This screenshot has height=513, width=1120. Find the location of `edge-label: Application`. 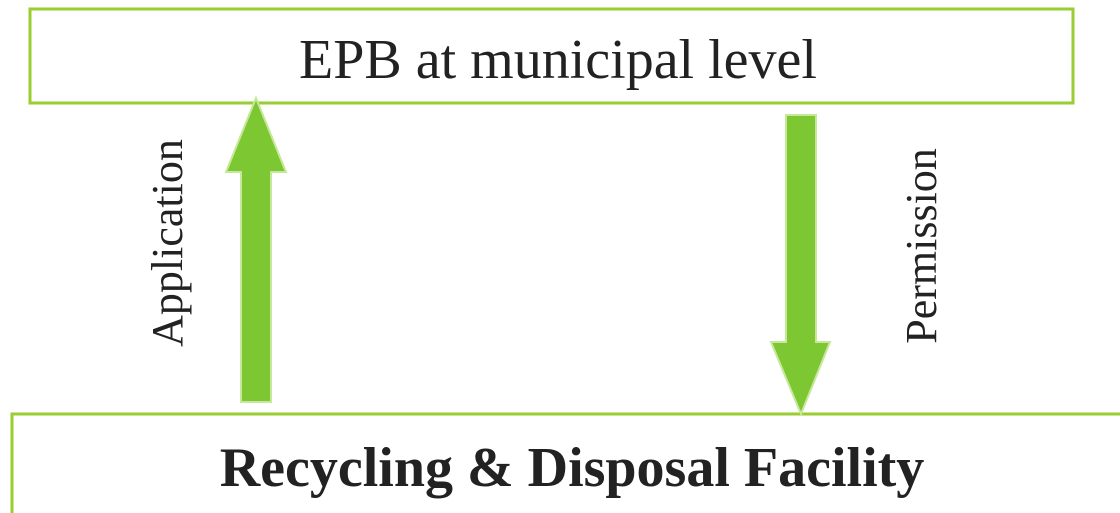

edge-label: Application is located at coordinates (167, 243).